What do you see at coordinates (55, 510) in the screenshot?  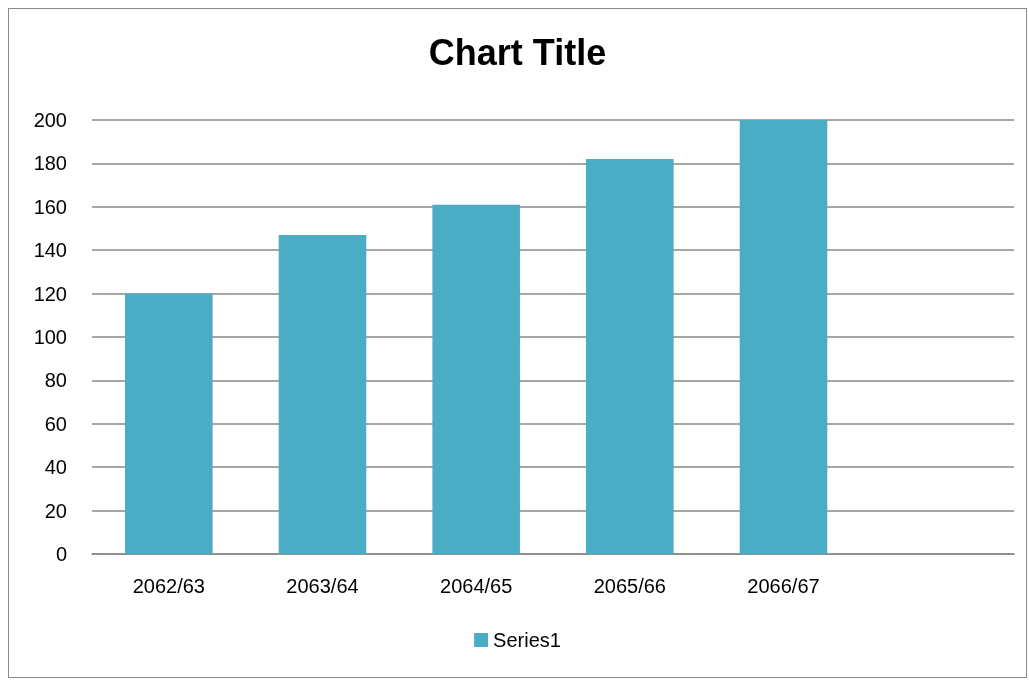 I see `y-tick-label: 20` at bounding box center [55, 510].